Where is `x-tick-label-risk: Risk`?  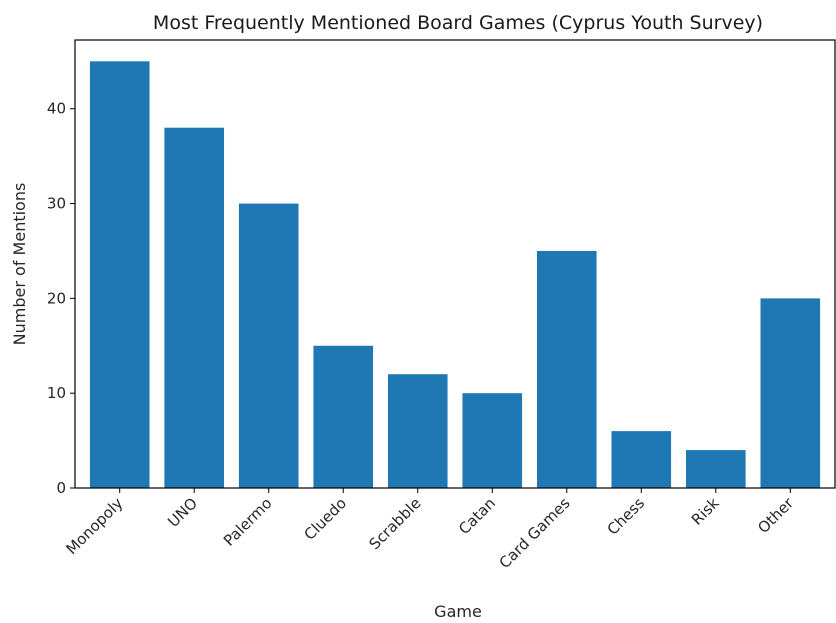
x-tick-label-risk: Risk is located at coordinates (705, 511).